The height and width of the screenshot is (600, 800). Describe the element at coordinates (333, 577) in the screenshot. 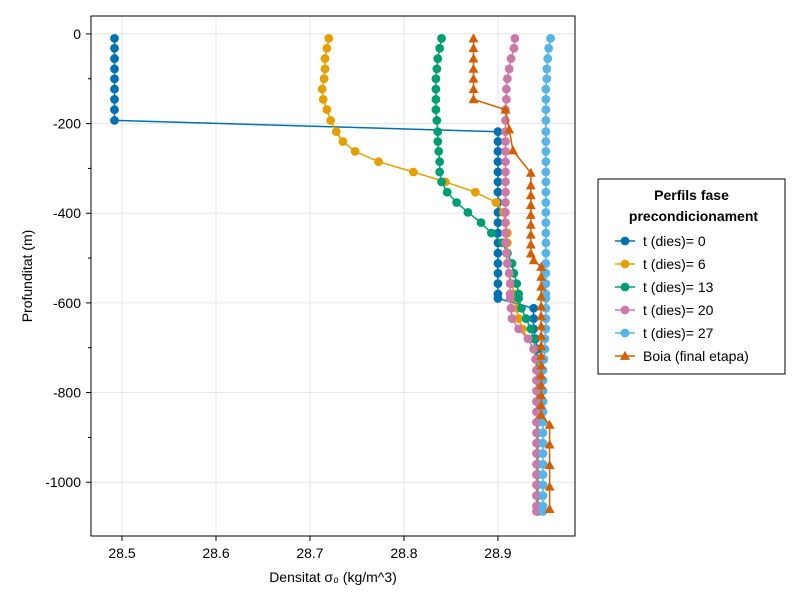

I see `x-axis-label: Densitat σ₀ (kg/m^3)` at that location.